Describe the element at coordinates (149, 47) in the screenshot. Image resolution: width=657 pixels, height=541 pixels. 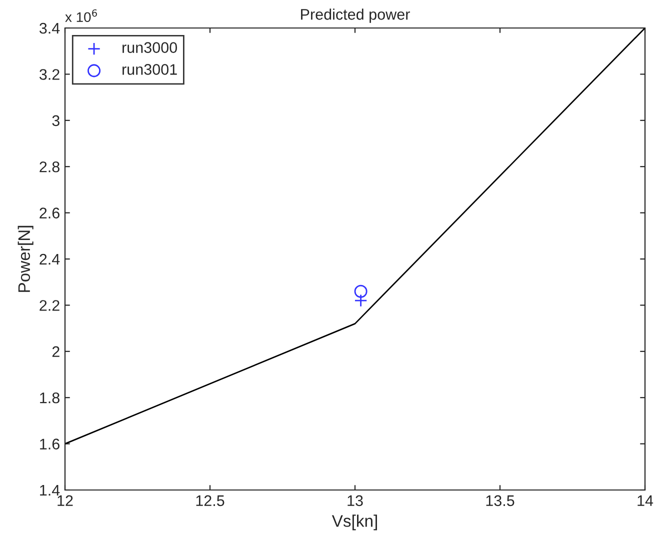
I see `legend-label: run3000` at that location.